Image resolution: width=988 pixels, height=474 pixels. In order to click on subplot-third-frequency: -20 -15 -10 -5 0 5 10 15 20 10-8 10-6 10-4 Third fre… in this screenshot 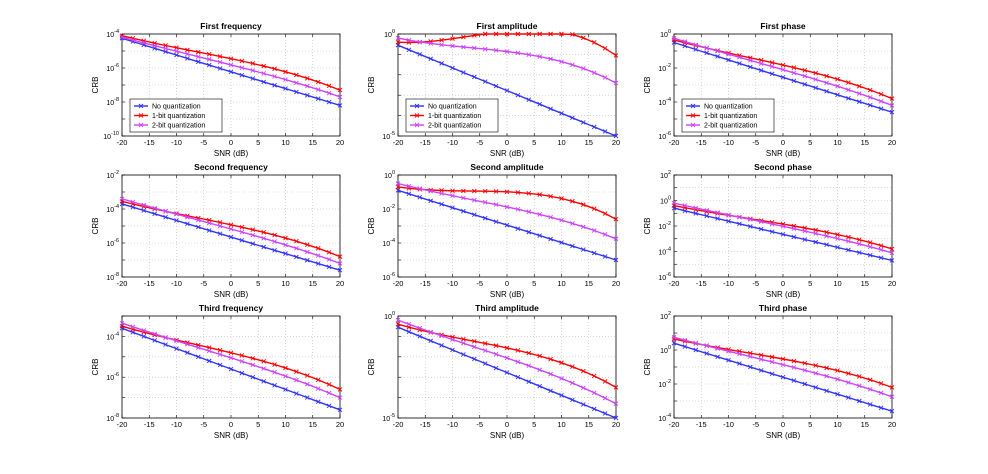, I will do `click(217, 371)`.